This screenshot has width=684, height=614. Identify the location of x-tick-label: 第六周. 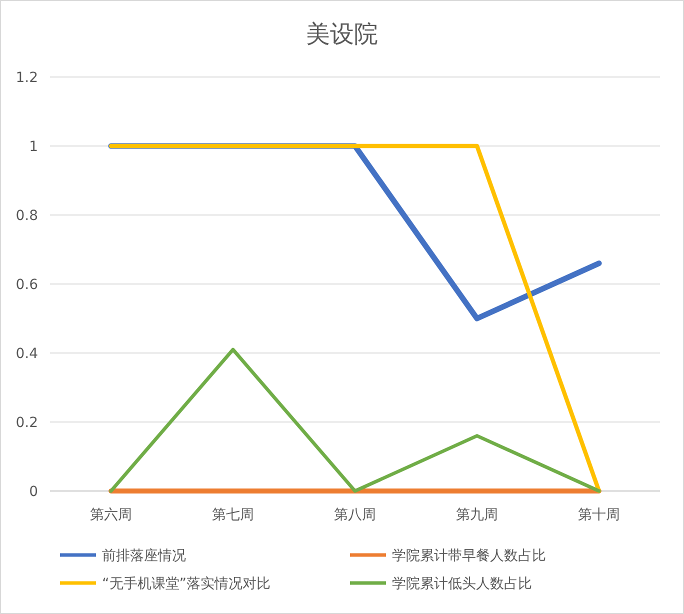
(111, 515).